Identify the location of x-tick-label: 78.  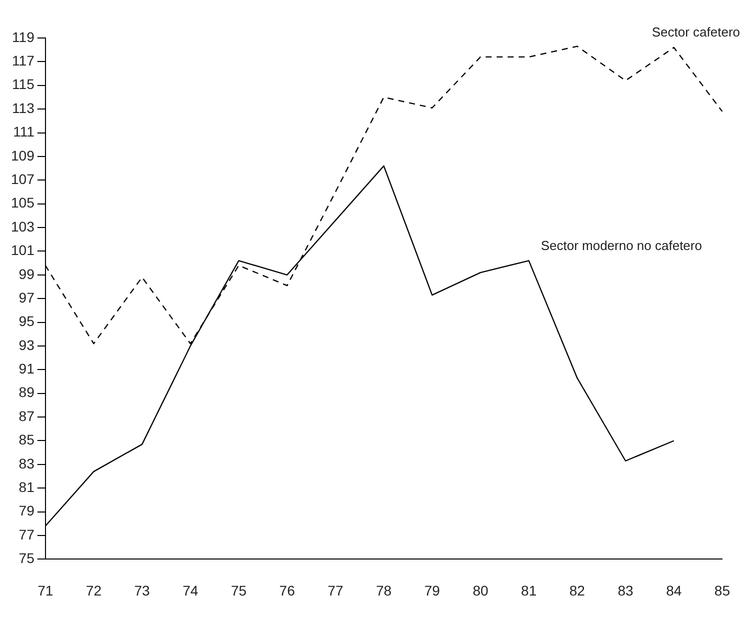
(384, 590).